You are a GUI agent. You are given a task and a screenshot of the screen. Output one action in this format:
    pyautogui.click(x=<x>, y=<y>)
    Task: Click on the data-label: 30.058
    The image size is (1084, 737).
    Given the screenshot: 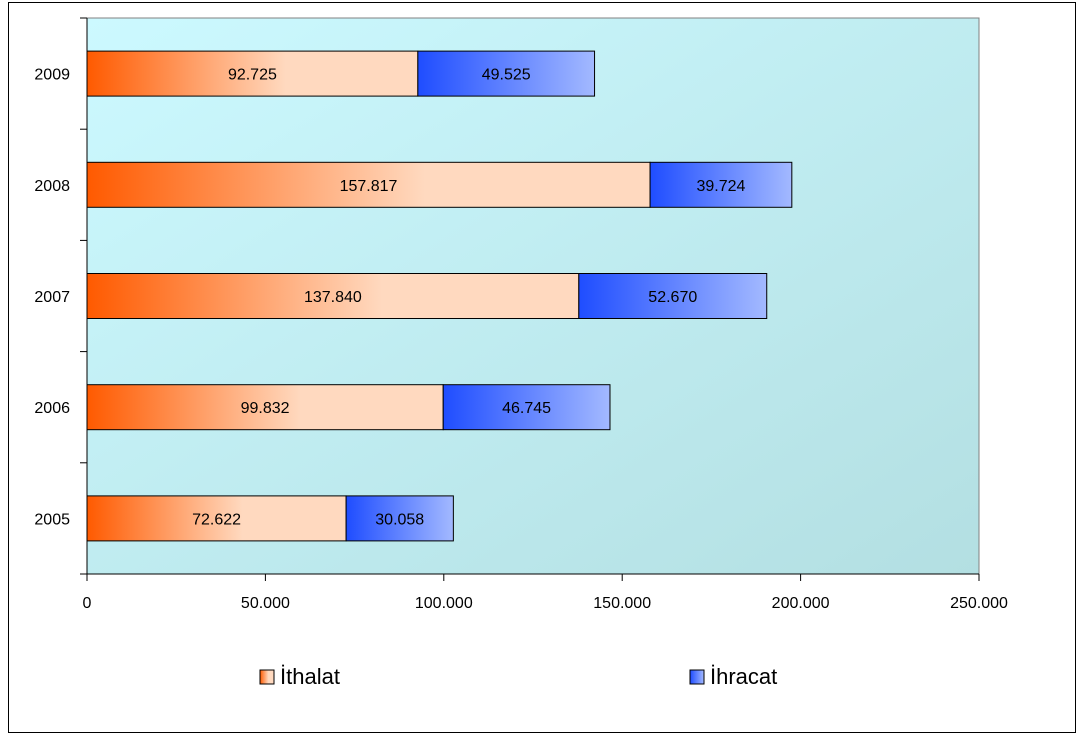 What is the action you would take?
    pyautogui.click(x=399, y=519)
    